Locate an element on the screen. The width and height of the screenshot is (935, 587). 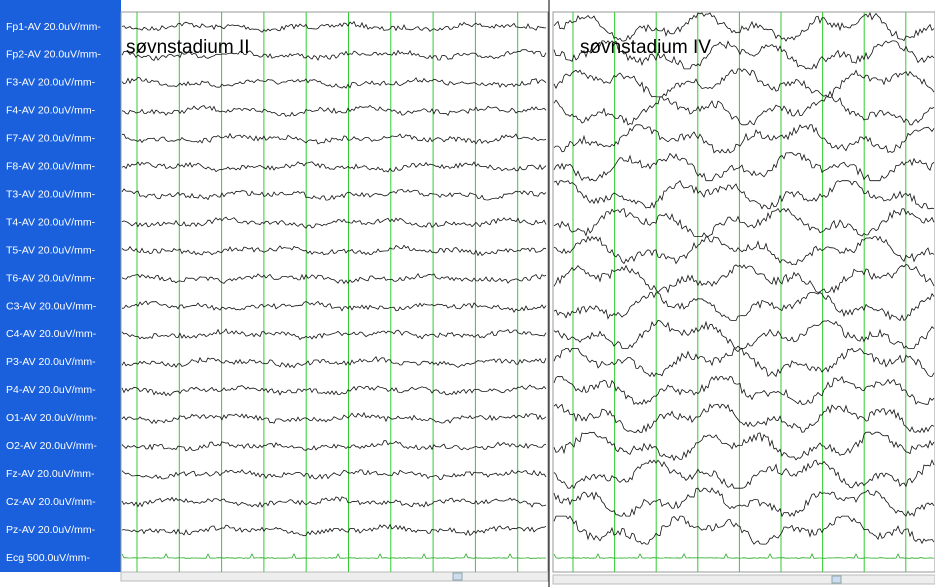
scroll-thumb-right is located at coordinates (836, 579).